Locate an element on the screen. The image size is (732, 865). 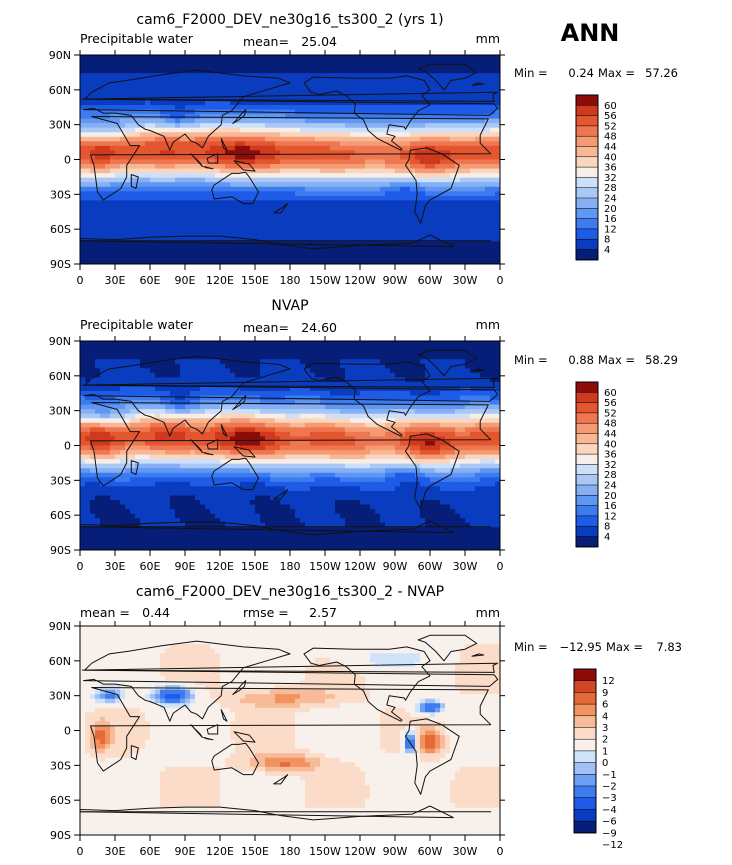
max-value: 58.29 is located at coordinates (661, 360).